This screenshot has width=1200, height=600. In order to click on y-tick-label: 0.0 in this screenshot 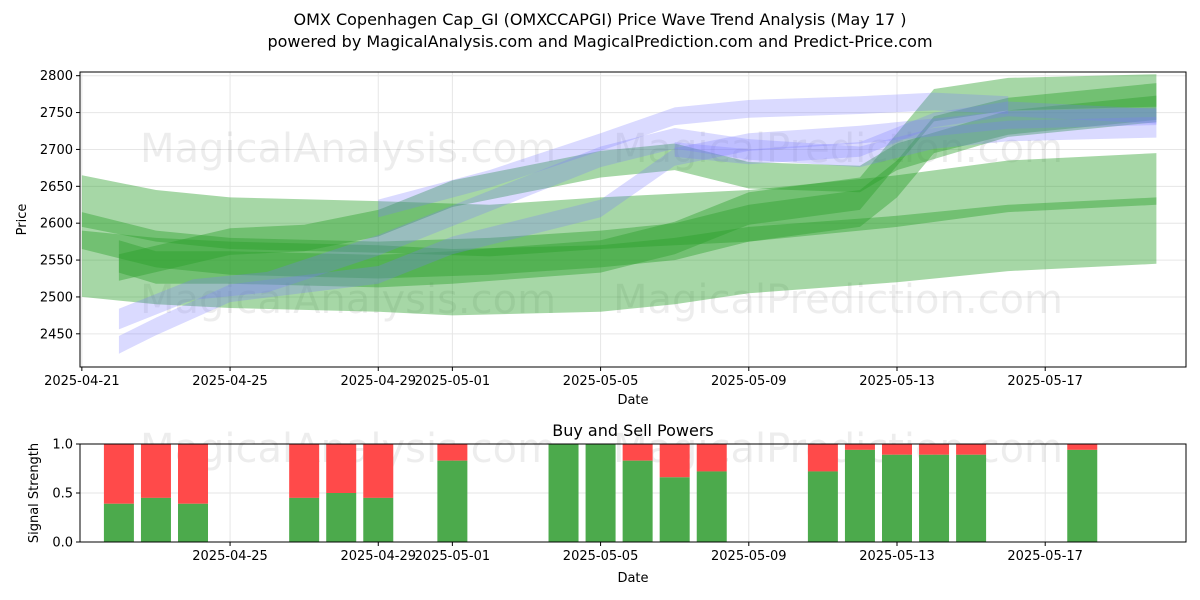, I will do `click(62, 543)`.